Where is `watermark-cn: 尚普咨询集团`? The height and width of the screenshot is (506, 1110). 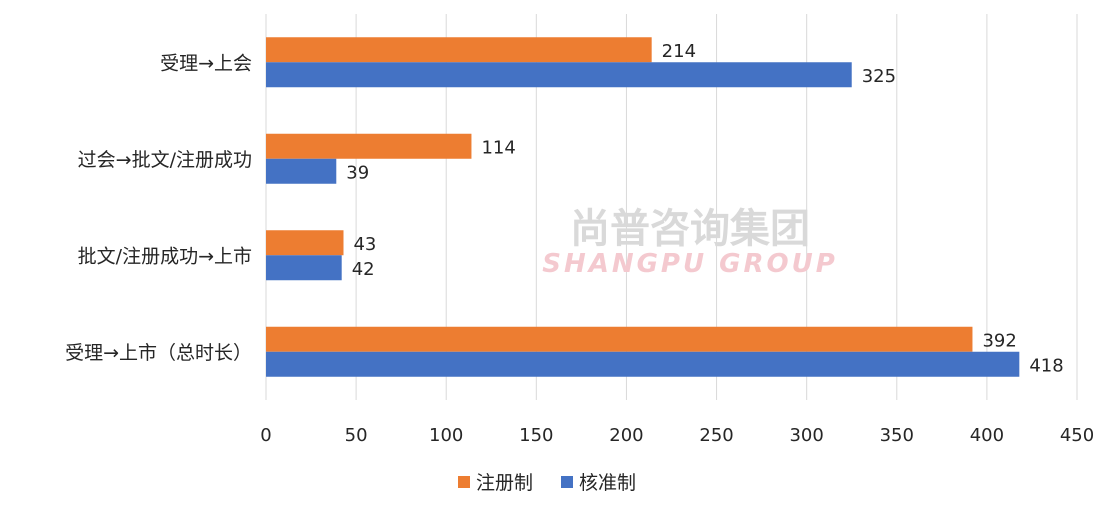 watermark-cn: 尚普咨询集团 is located at coordinates (690, 229).